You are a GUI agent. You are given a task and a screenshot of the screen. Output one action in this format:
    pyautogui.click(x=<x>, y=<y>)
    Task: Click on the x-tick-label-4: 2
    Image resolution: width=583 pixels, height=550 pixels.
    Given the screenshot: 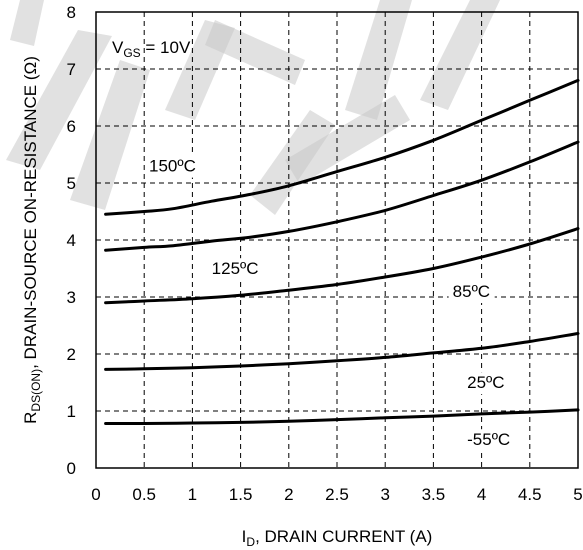 What is the action you would take?
    pyautogui.click(x=288, y=494)
    